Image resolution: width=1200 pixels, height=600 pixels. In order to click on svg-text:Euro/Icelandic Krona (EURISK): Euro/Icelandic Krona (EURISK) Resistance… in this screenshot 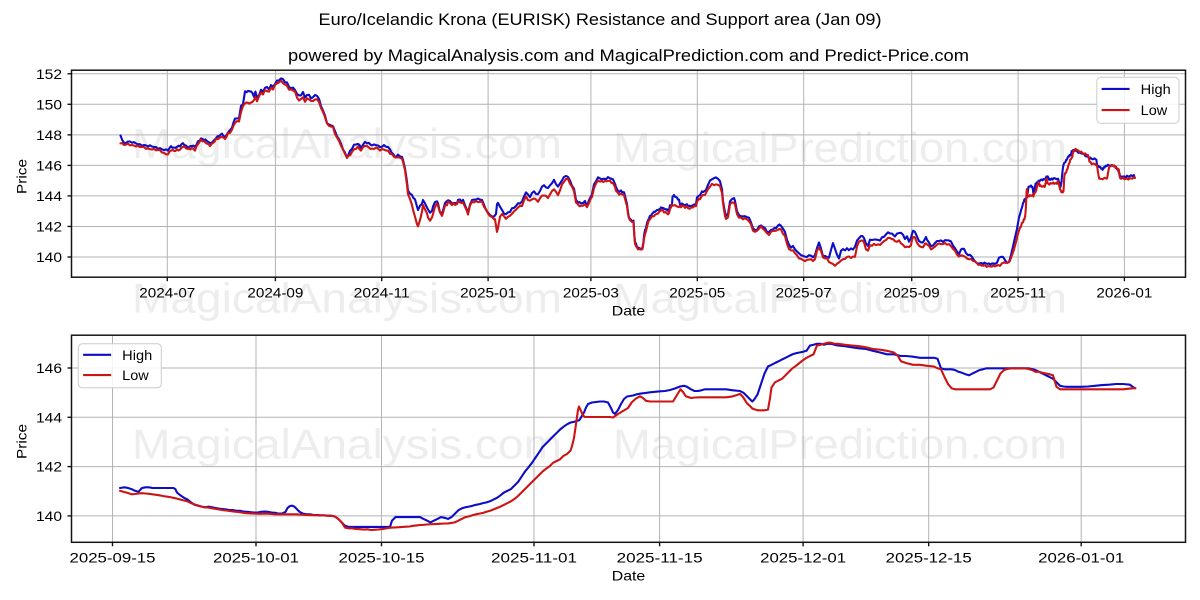, I will do `click(600, 19)`.